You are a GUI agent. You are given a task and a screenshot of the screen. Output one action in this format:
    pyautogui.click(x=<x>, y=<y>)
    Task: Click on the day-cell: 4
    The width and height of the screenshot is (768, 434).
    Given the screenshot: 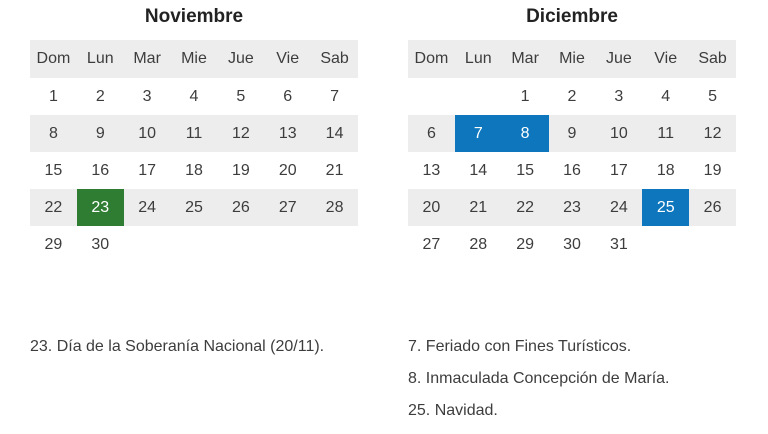 What is the action you would take?
    pyautogui.click(x=194, y=96)
    